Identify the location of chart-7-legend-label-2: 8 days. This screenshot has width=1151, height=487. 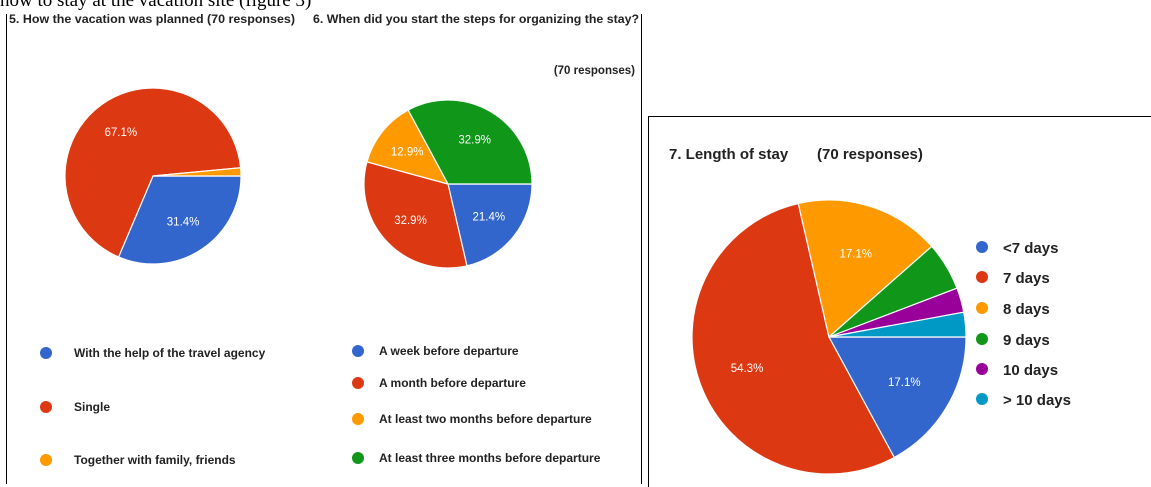
(1026, 309).